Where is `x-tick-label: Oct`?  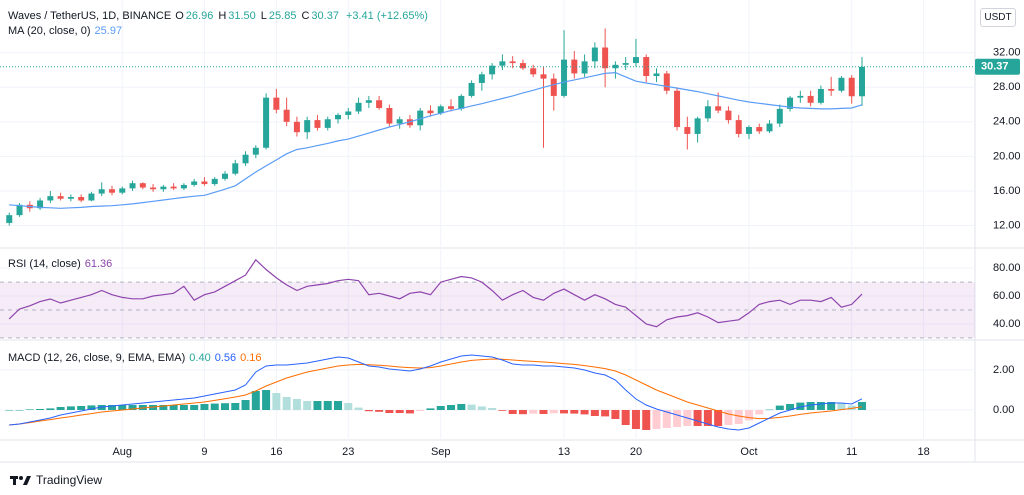 x-tick-label: Oct is located at coordinates (748, 452).